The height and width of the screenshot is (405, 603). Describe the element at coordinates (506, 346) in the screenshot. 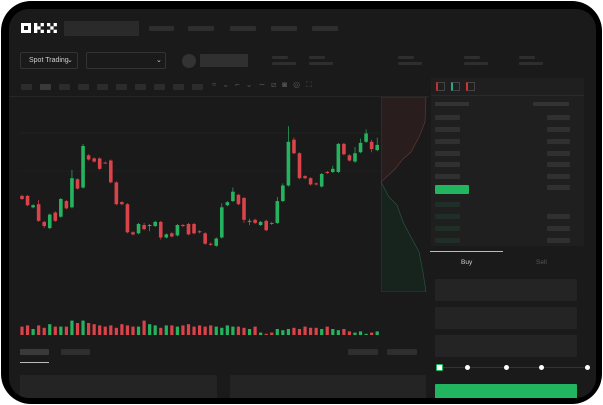

I see `total-input` at that location.